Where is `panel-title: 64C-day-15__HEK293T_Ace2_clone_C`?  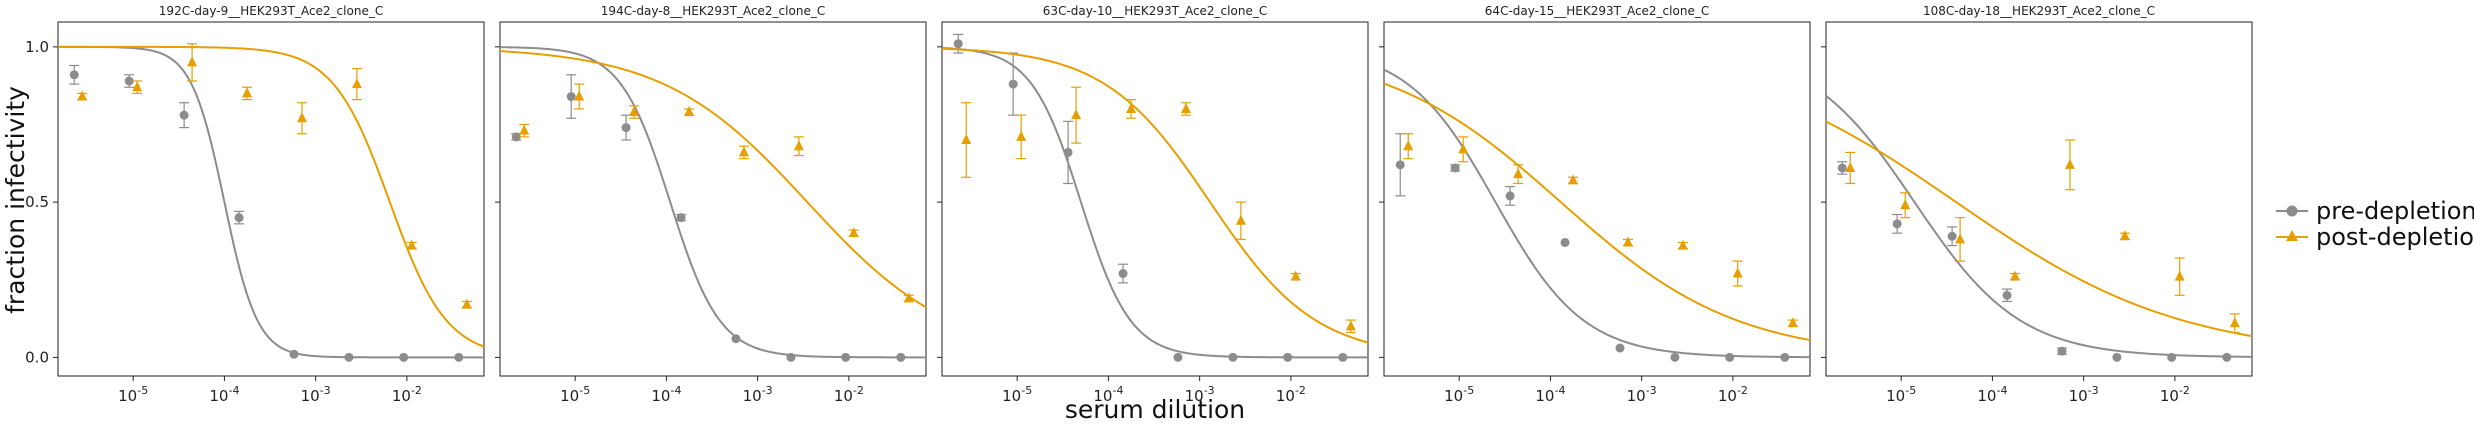 panel-title: 64C-day-15__HEK293T_Ace2_clone_C is located at coordinates (1597, 11).